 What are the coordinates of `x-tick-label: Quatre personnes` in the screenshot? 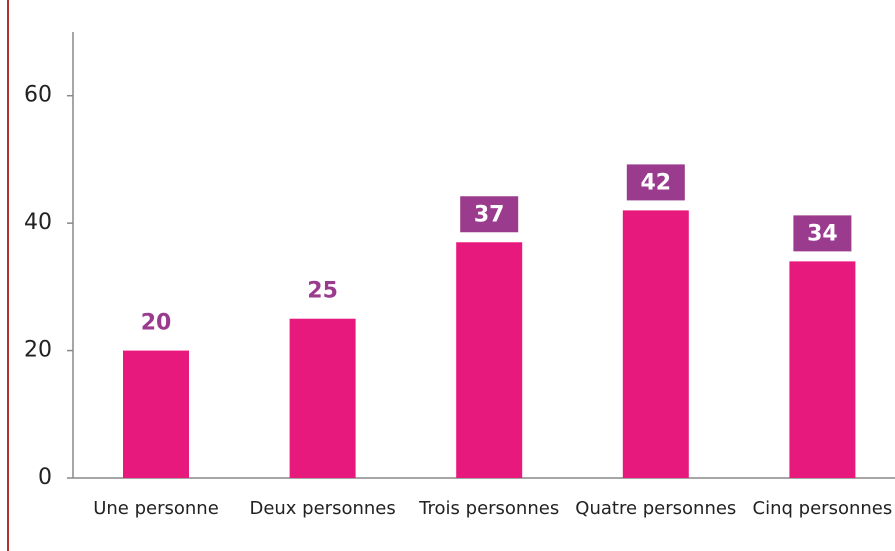 It's located at (656, 508).